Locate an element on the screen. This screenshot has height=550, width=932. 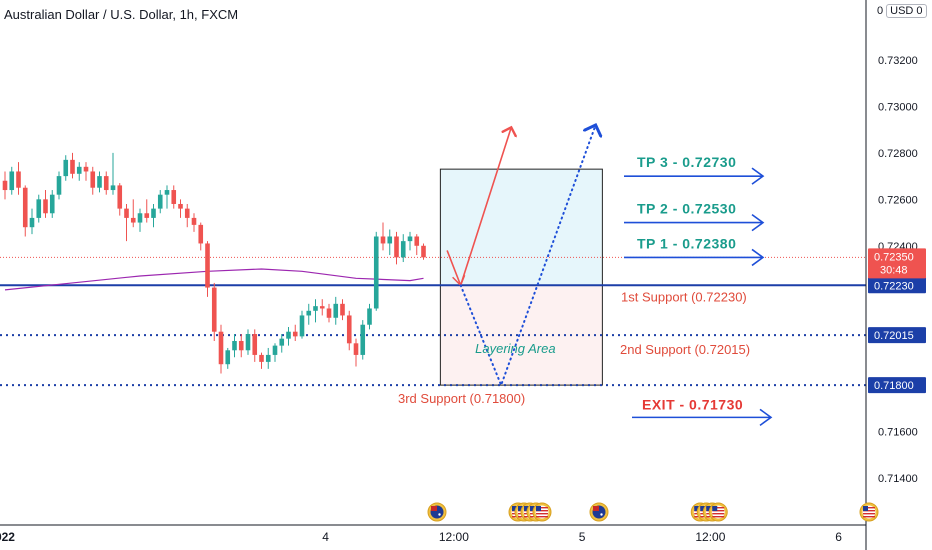
price-tick-label: 0.73000 is located at coordinates (898, 107).